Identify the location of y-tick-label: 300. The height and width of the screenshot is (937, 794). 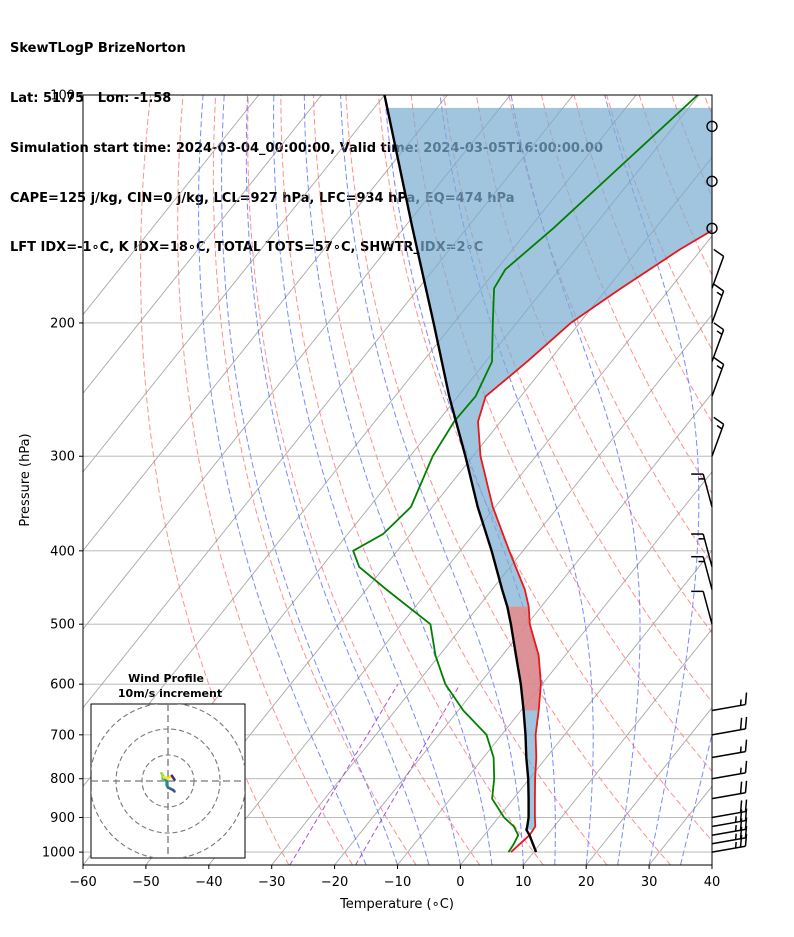
(62, 457).